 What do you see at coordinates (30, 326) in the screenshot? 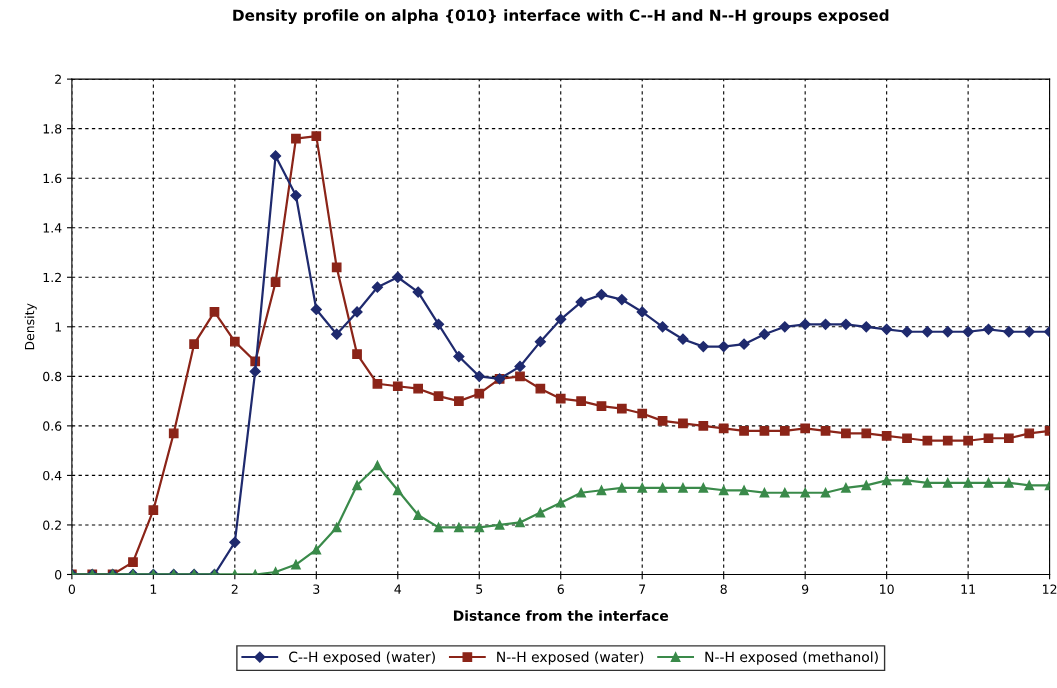
I see `y-axis-title: Density` at bounding box center [30, 326].